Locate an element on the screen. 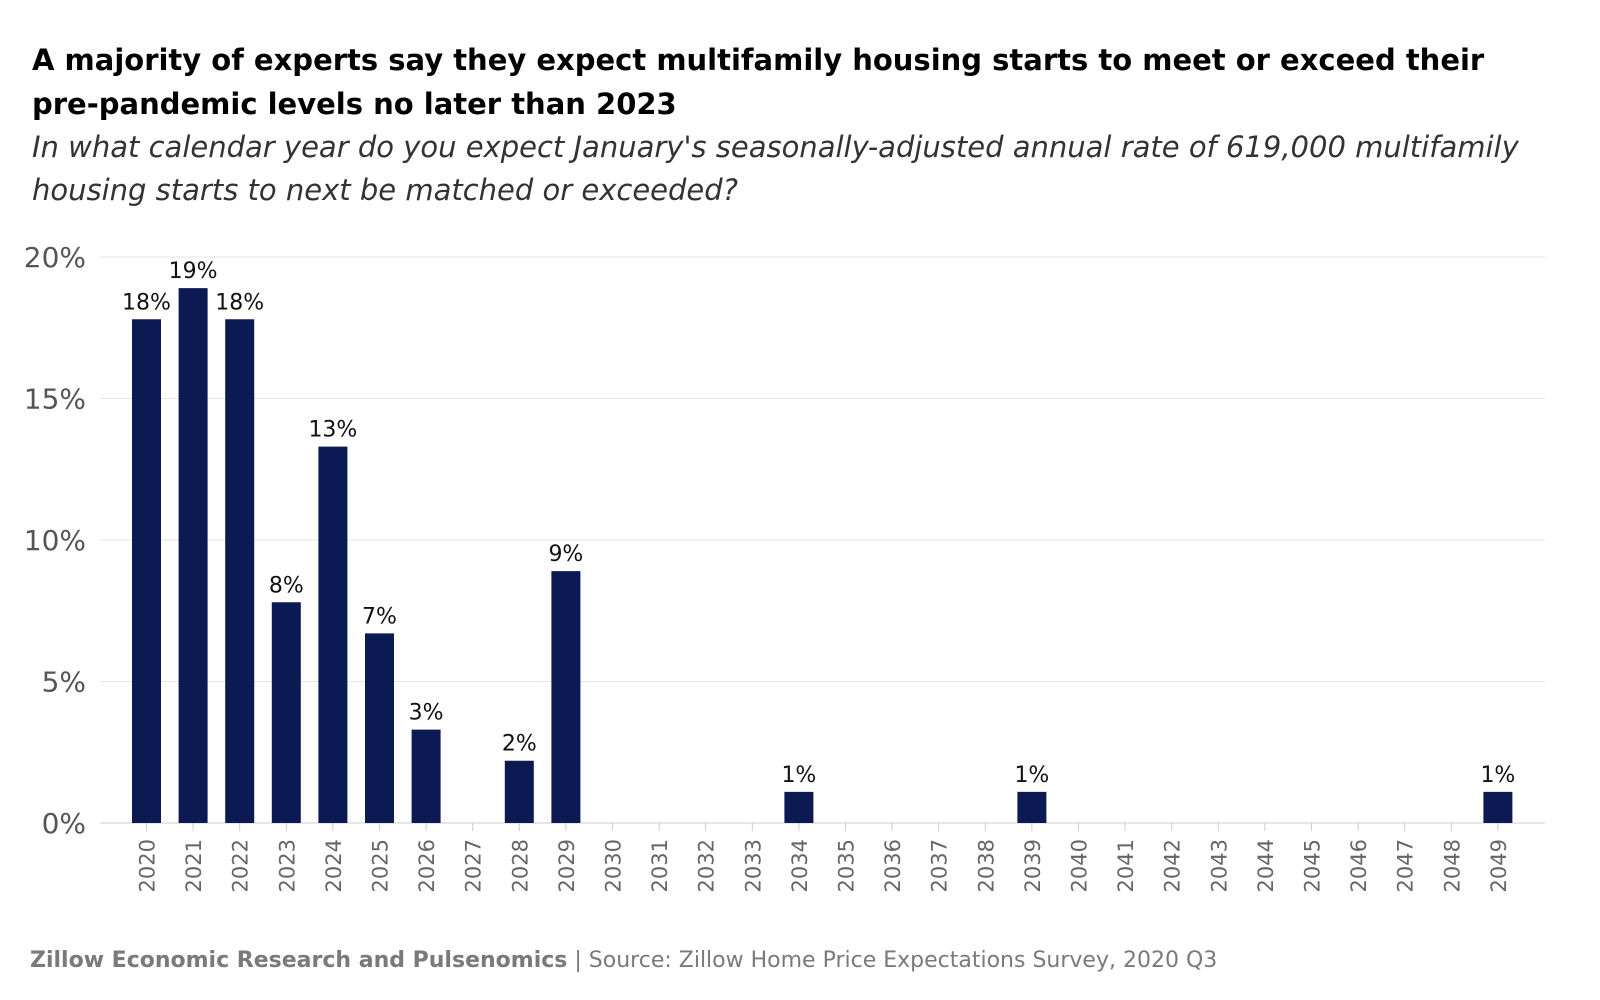 This screenshot has height=1000, width=1600. x-tick-label: 2033 is located at coordinates (753, 865).